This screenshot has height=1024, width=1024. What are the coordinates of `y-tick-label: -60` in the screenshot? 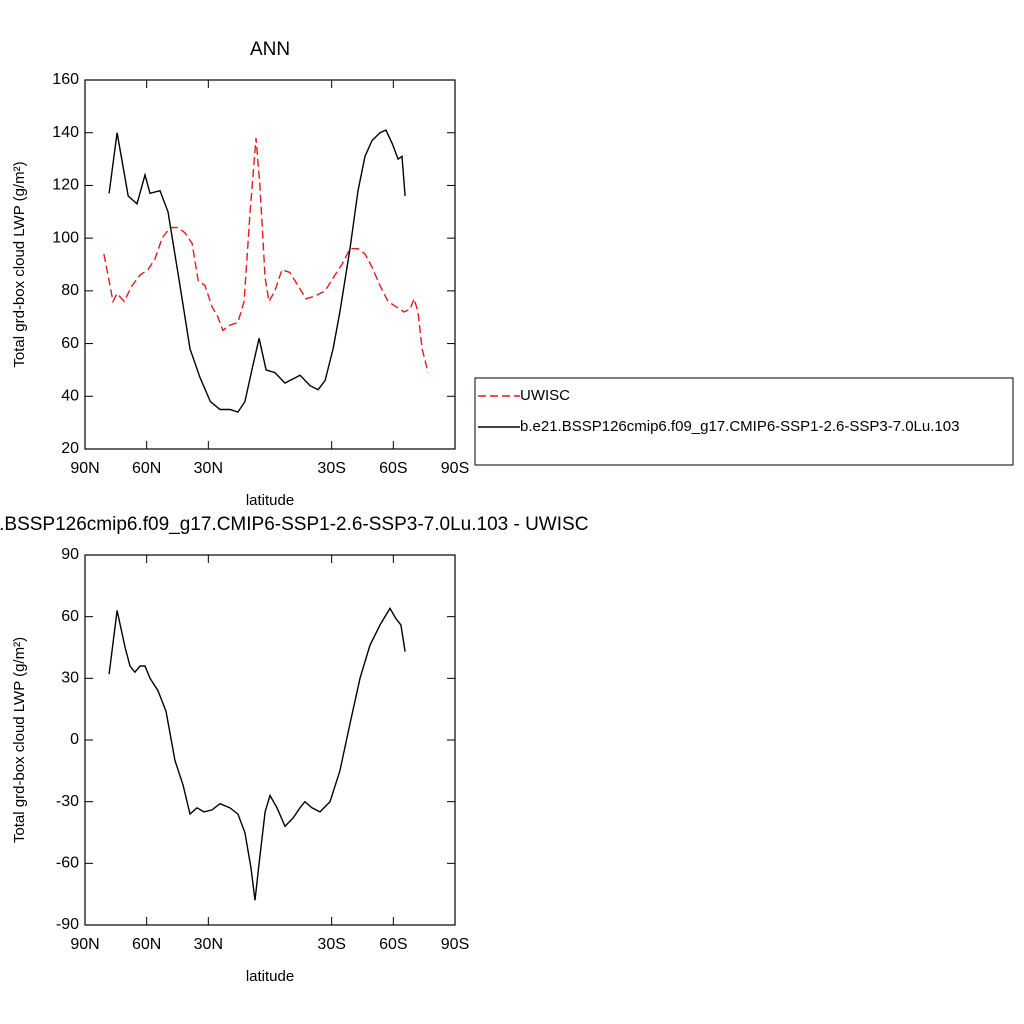 It's located at (67, 863).